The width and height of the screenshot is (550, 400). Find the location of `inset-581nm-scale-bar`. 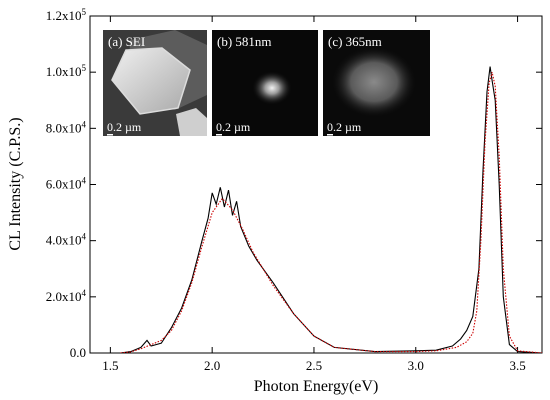

inset-581nm-scale-bar is located at coordinates (219, 135).